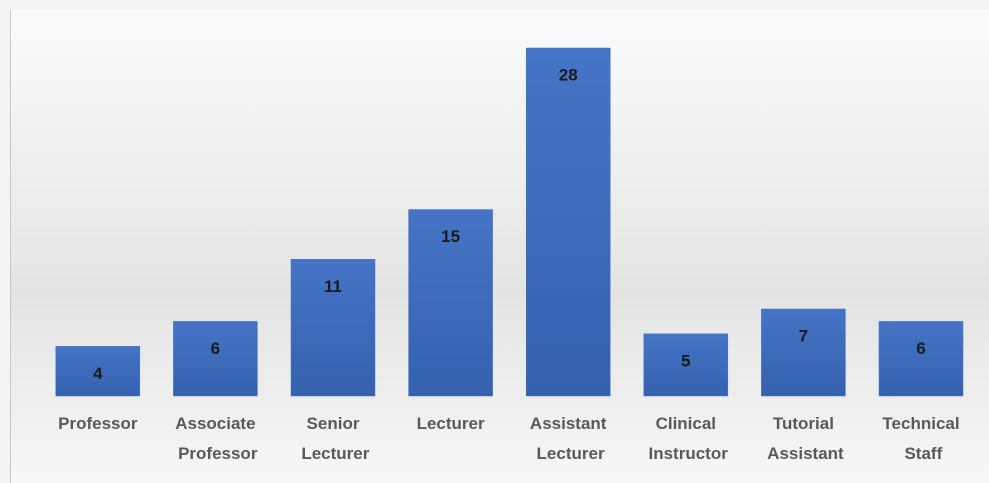 The width and height of the screenshot is (989, 483). Describe the element at coordinates (803, 438) in the screenshot. I see `x-tick-label: Tutorial Assistant` at that location.